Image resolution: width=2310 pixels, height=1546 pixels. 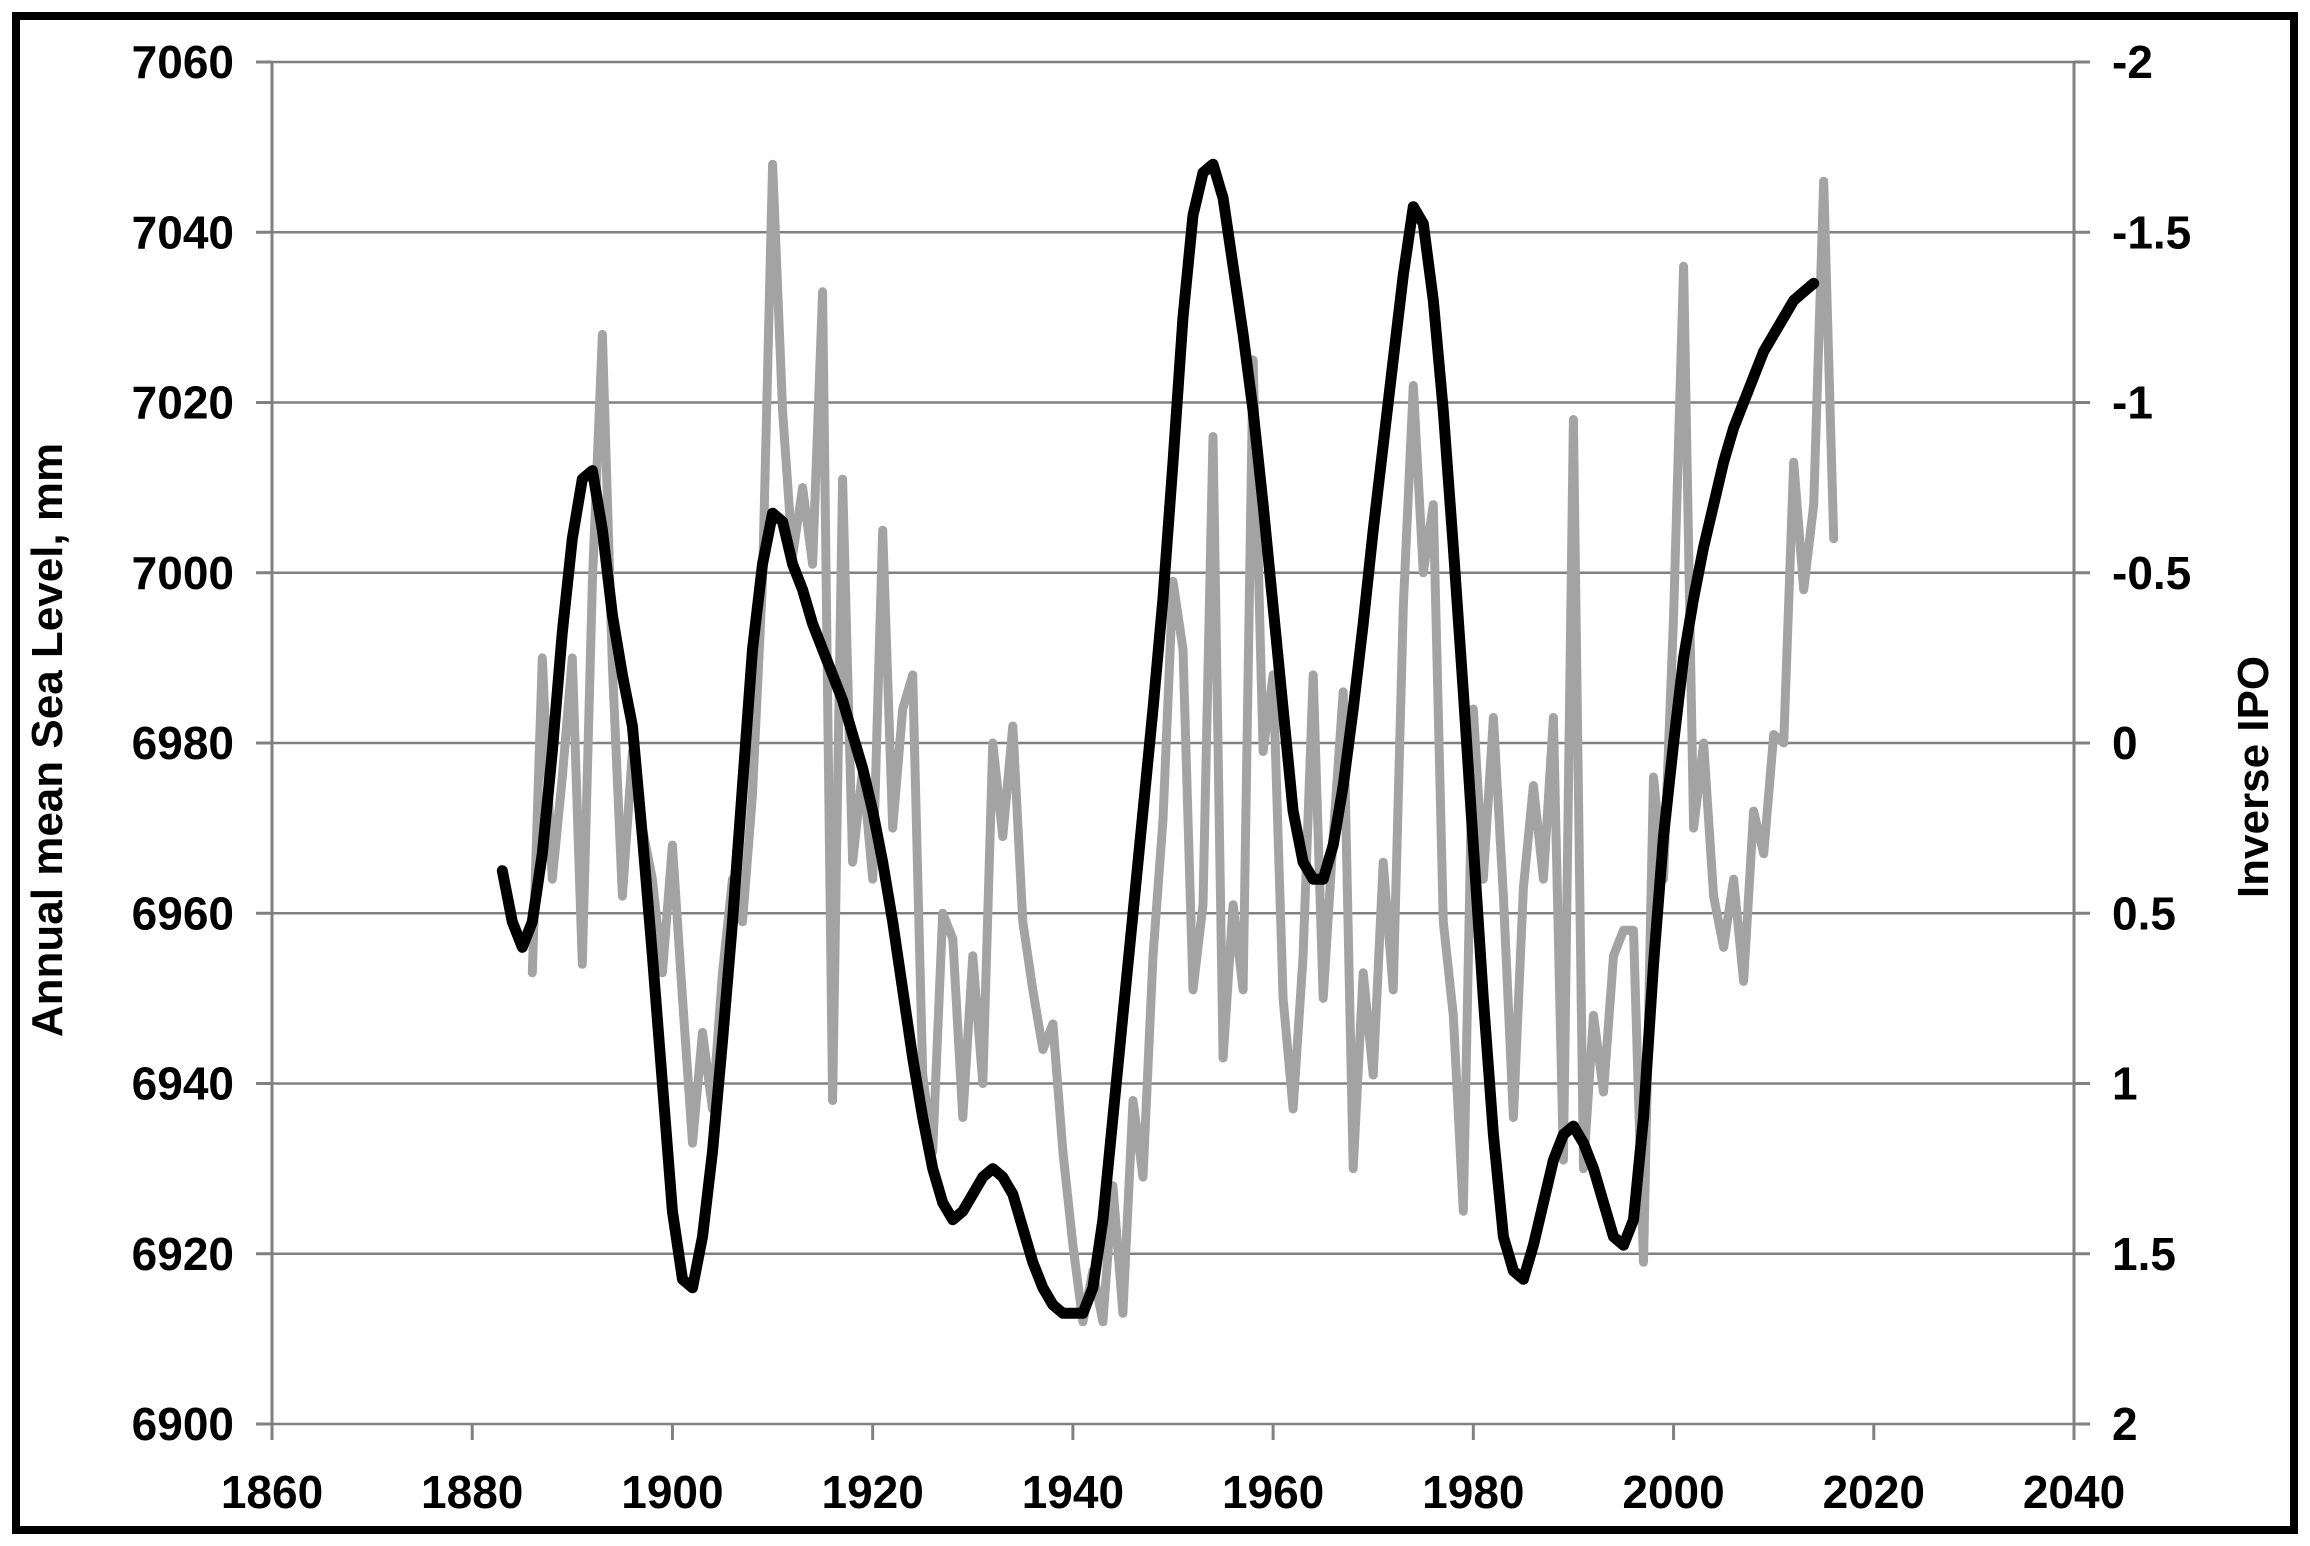 I want to click on y-left-tick-label-7060: 7060, so click(x=183, y=62).